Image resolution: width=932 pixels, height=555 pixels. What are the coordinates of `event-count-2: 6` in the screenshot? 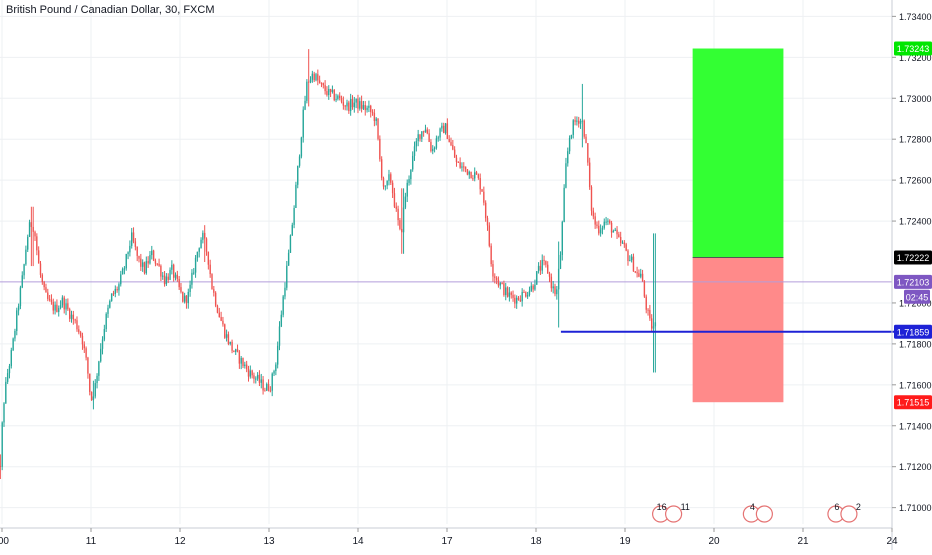 It's located at (836, 507).